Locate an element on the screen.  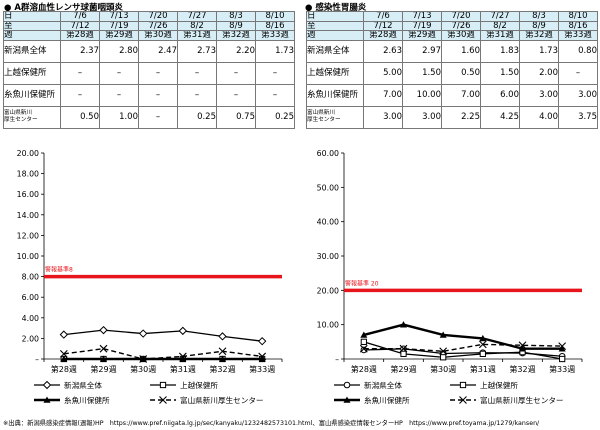
value-cell: 3.00 is located at coordinates (539, 95).